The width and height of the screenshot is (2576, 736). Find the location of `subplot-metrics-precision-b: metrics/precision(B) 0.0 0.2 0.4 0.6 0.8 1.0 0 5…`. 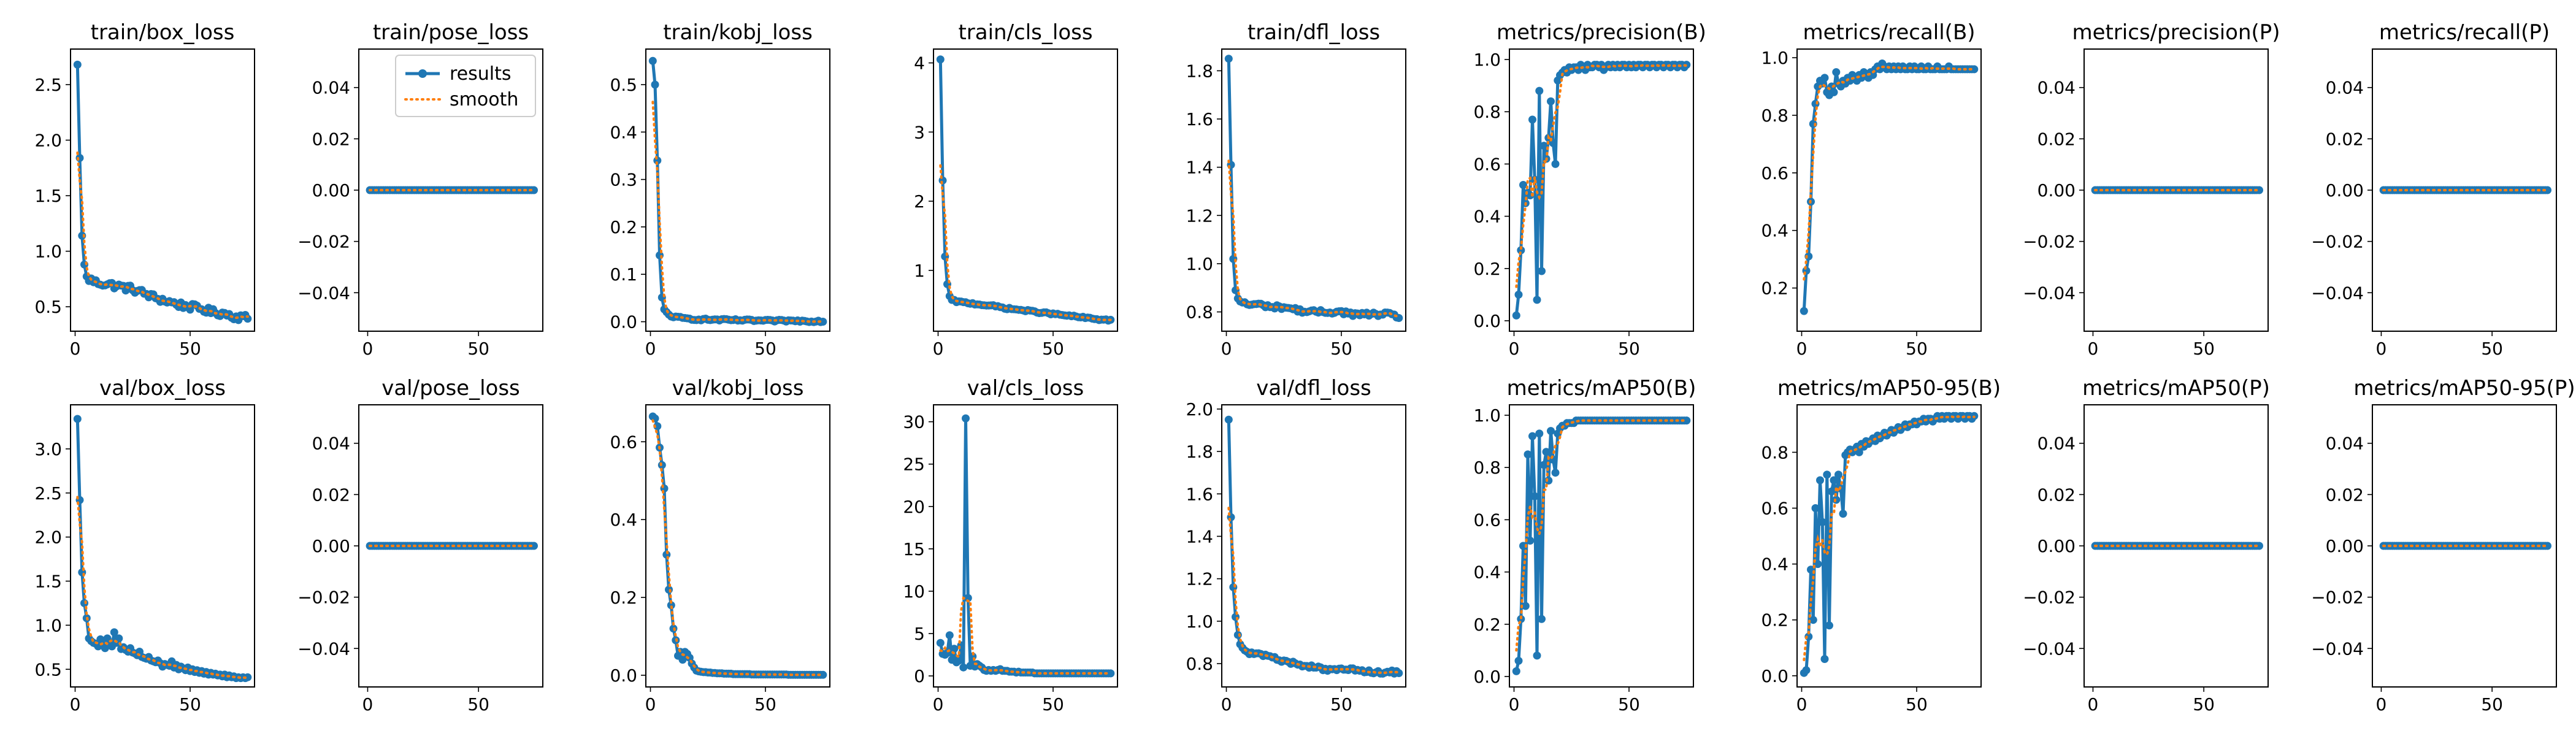

subplot-metrics-precision-b: metrics/precision(B) 0.0 0.2 0.4 0.6 0.8 1.0 0 5… is located at coordinates (1589, 189).